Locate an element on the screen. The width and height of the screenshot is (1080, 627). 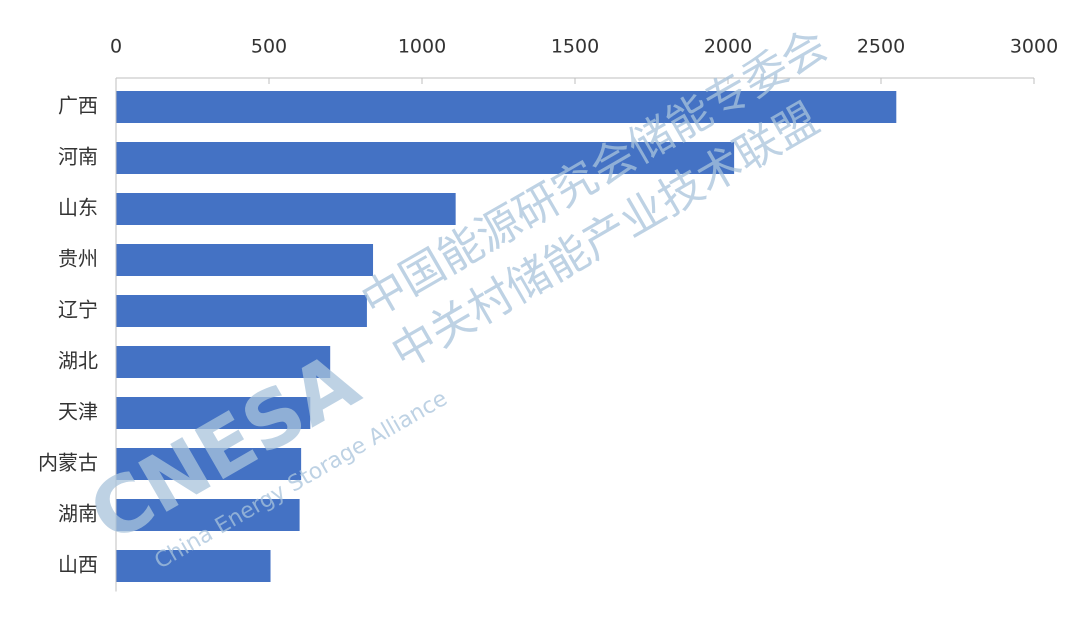
y-tick-label: 山西 is located at coordinates (78, 565).